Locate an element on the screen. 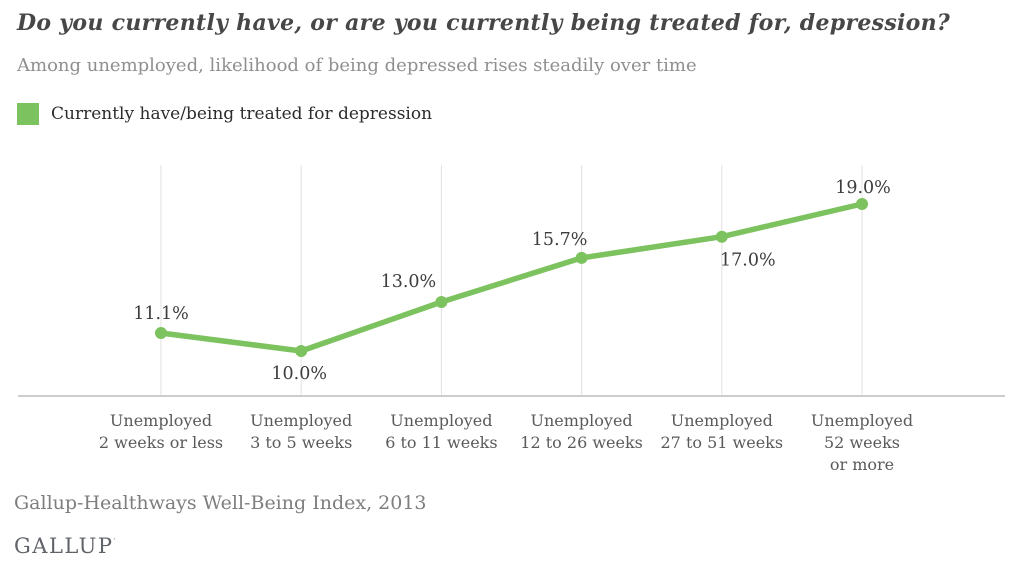 This screenshot has height=582, width=1018. data-point-label: 17.0% is located at coordinates (748, 261).